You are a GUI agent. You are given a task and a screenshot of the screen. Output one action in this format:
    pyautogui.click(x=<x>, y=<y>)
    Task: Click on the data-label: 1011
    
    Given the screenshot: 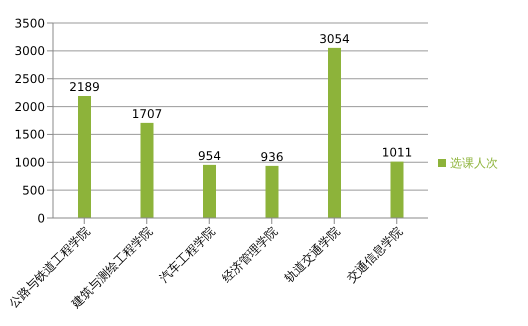 What is the action you would take?
    pyautogui.click(x=397, y=153)
    